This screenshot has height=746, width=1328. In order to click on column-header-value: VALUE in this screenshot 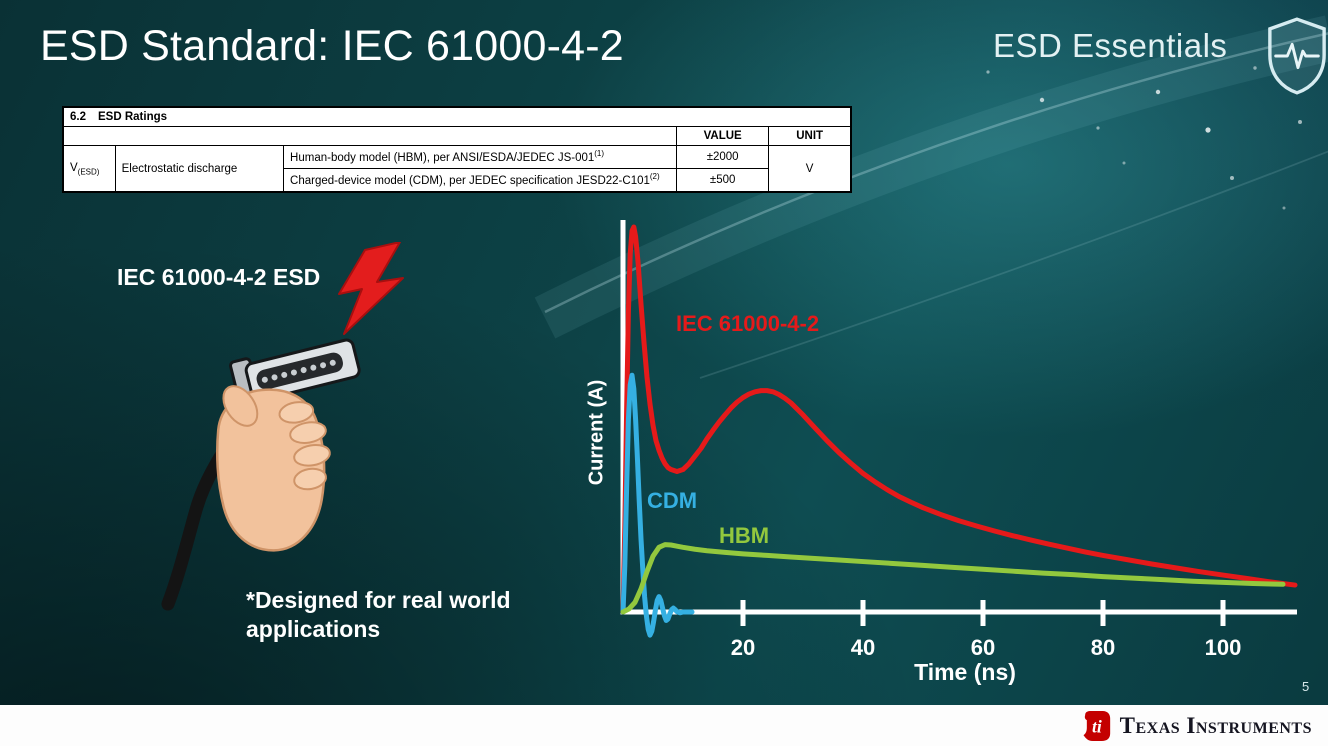, I will do `click(723, 136)`.